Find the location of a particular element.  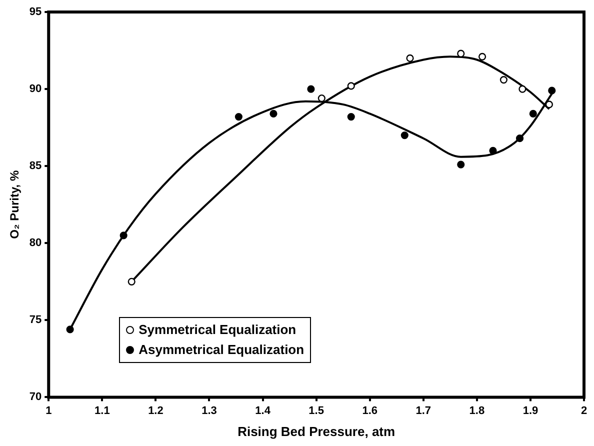

y-tick-label: 70 is located at coordinates (35, 397).